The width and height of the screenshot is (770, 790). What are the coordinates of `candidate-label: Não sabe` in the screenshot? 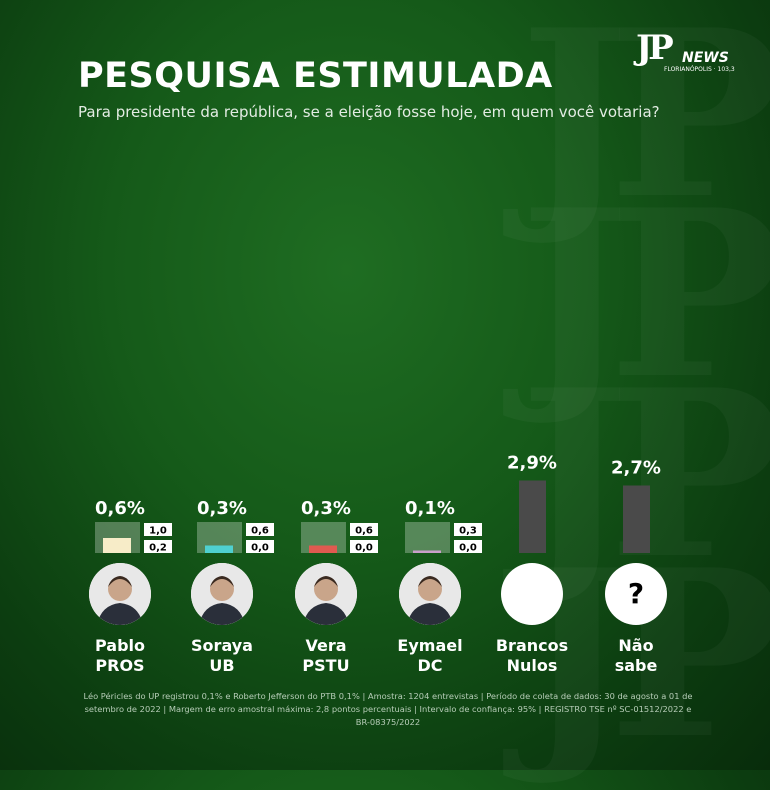 It's located at (636, 656).